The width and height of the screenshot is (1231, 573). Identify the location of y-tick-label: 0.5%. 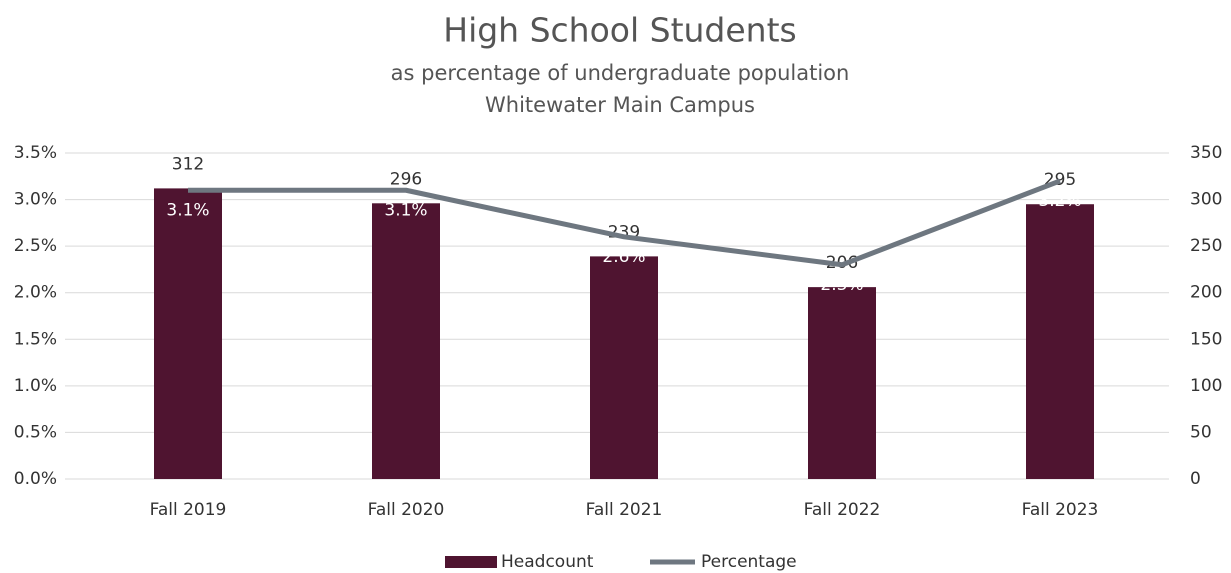
(35, 432).